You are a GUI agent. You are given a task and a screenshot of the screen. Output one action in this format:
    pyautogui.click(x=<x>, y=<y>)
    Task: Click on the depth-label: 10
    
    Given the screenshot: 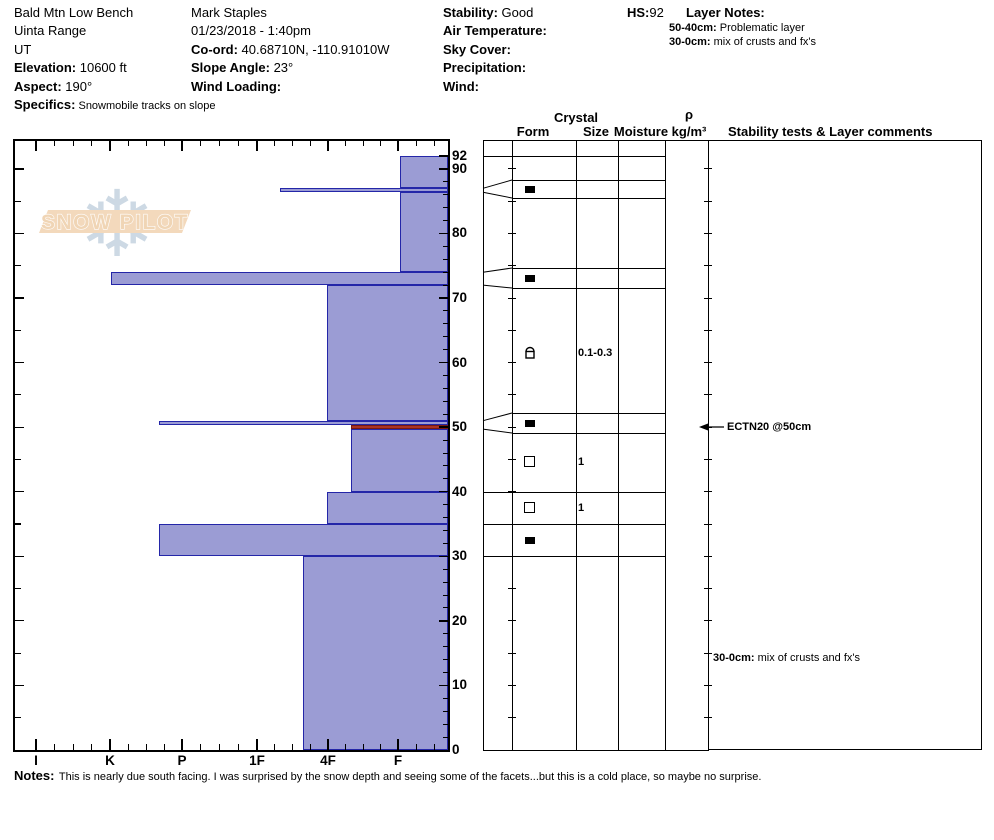 What is the action you would take?
    pyautogui.click(x=460, y=685)
    